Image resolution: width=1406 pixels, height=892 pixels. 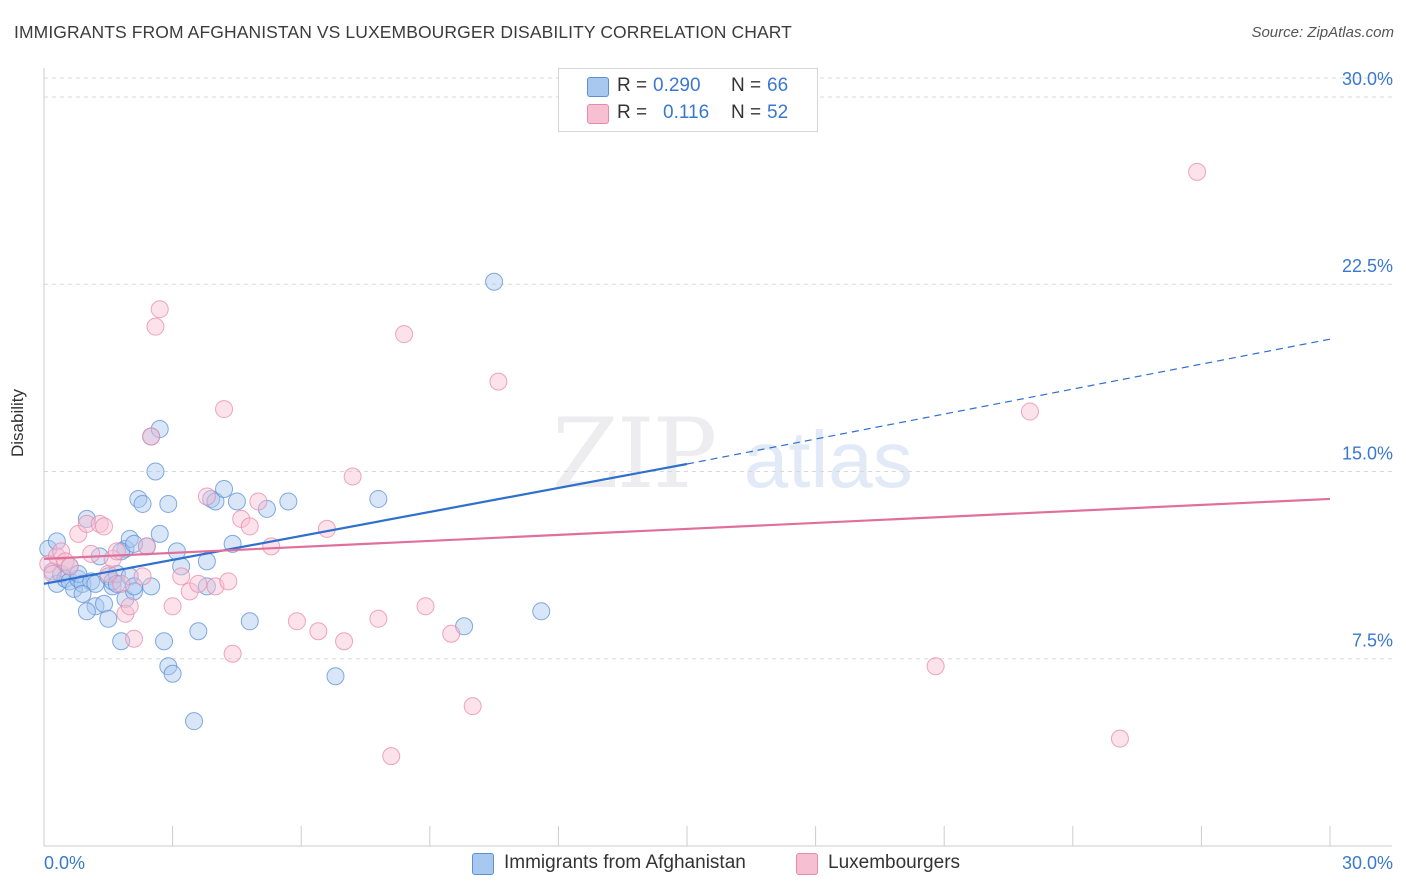 I want to click on y-tick-label: 30.0%, so click(x=1367, y=79).